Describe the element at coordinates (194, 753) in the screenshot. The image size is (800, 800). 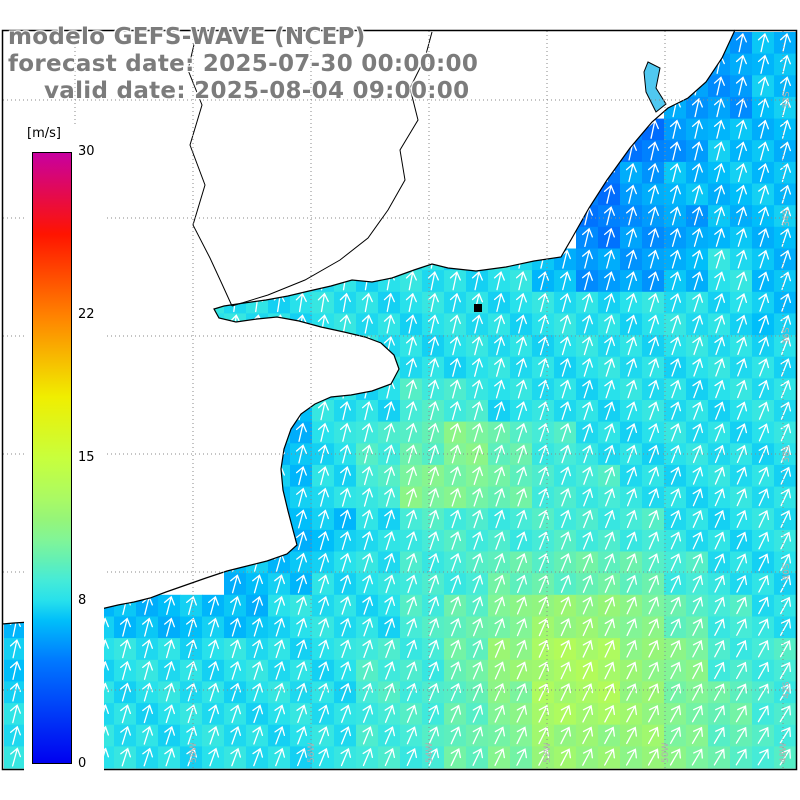
I see `lon-label: 58W` at that location.